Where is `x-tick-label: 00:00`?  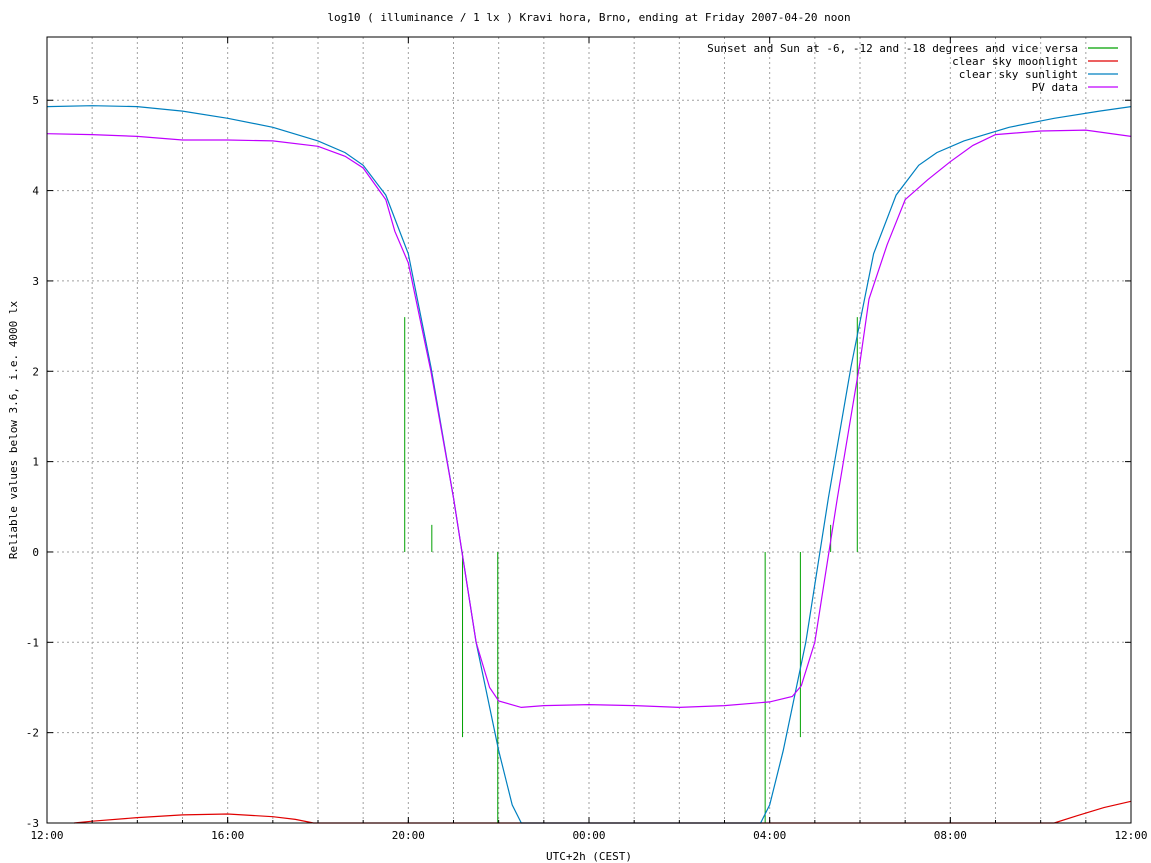 x-tick-label: 00:00 is located at coordinates (588, 835).